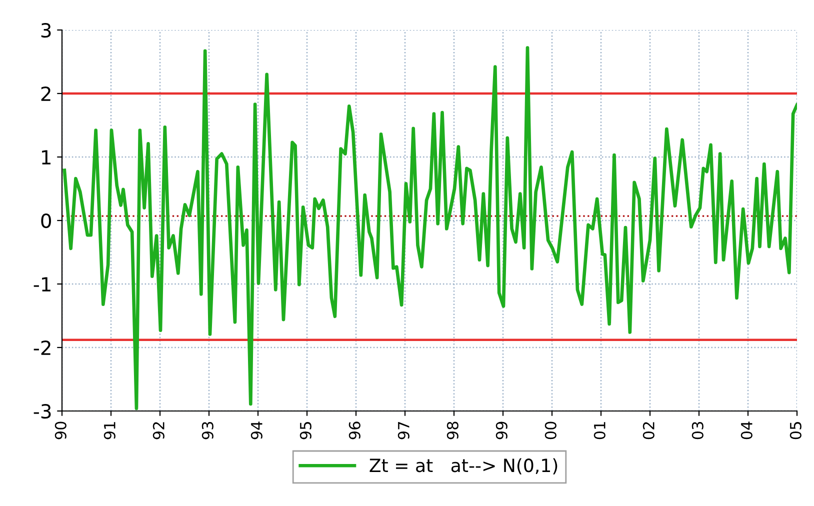 The image size is (814, 506). What do you see at coordinates (502, 431) in the screenshot?
I see `x-tick-label: 99` at bounding box center [502, 431].